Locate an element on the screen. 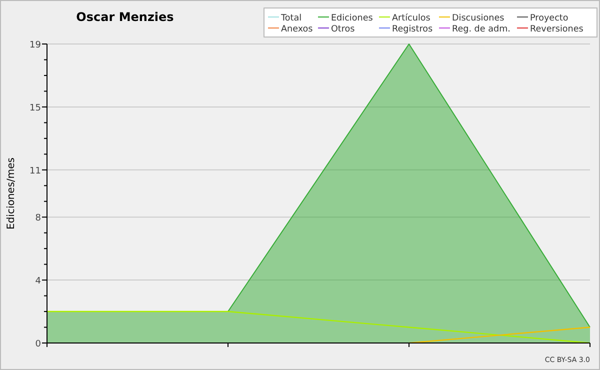 The height and width of the screenshot is (370, 600). chart-title: Oscar Menzies is located at coordinates (125, 17).